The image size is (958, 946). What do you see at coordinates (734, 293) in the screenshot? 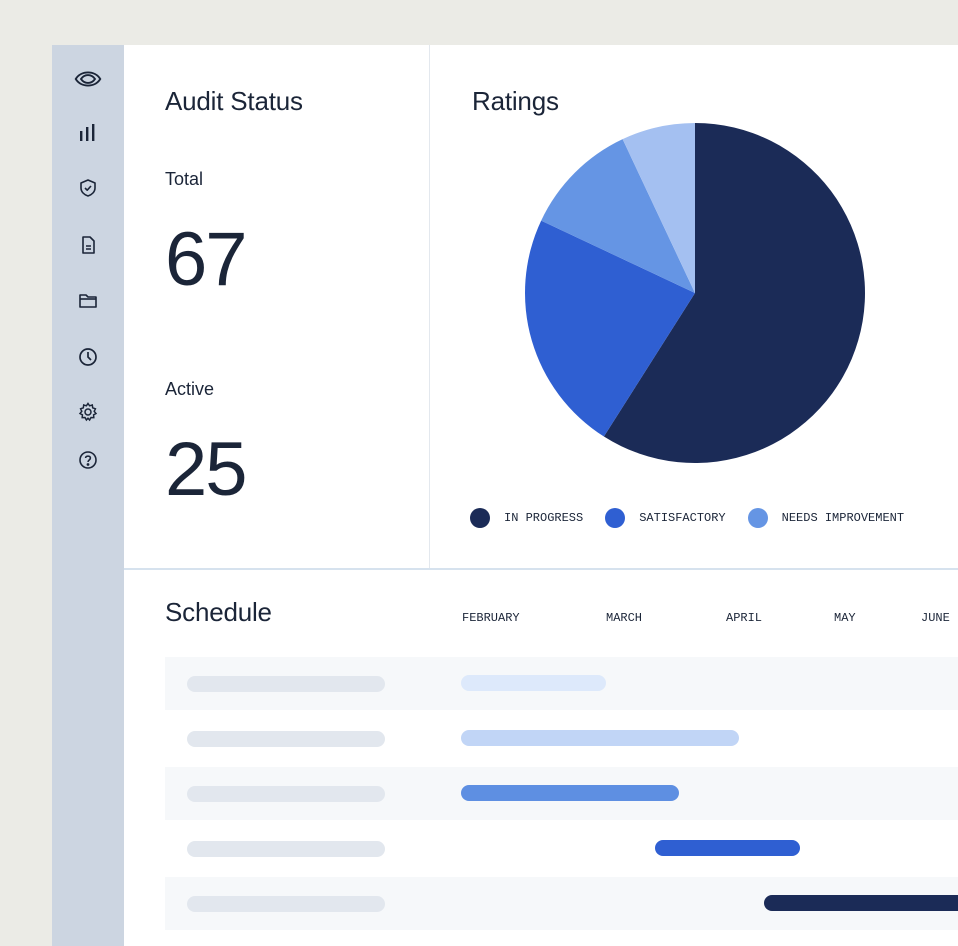
I see `pie-slice-in-progress` at bounding box center [734, 293].